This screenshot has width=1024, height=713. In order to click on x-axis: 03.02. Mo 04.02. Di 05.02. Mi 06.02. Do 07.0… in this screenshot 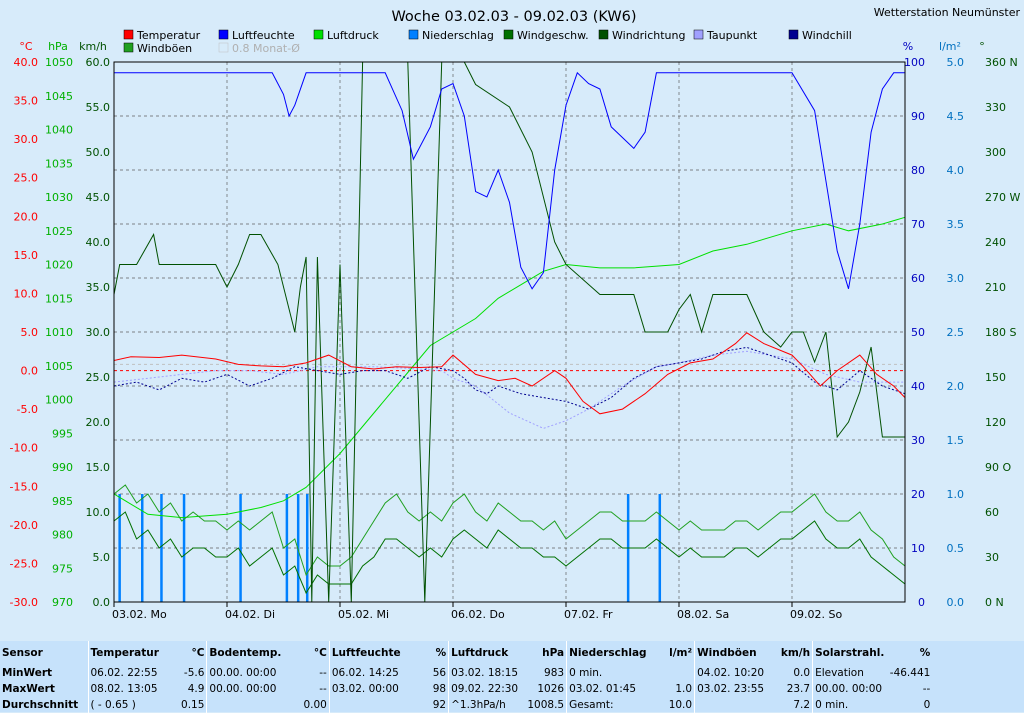, I will do `click(477, 611)`.